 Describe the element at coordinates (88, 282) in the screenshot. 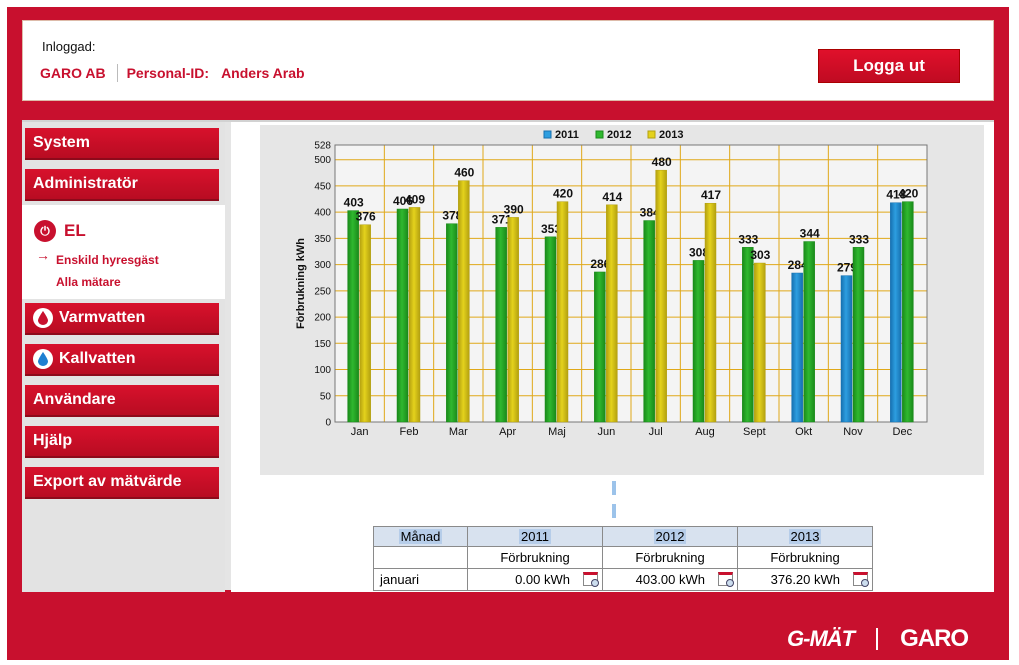

I see `sidebar-link-alla-matare: Alla mätare` at that location.